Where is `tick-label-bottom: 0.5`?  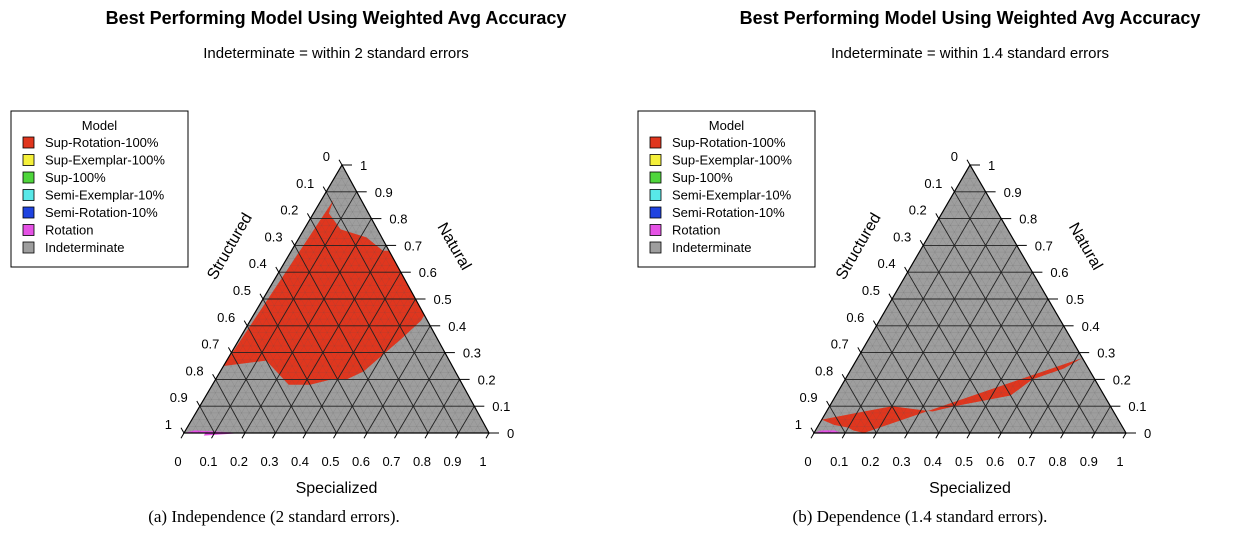 tick-label-bottom: 0.5 is located at coordinates (964, 461).